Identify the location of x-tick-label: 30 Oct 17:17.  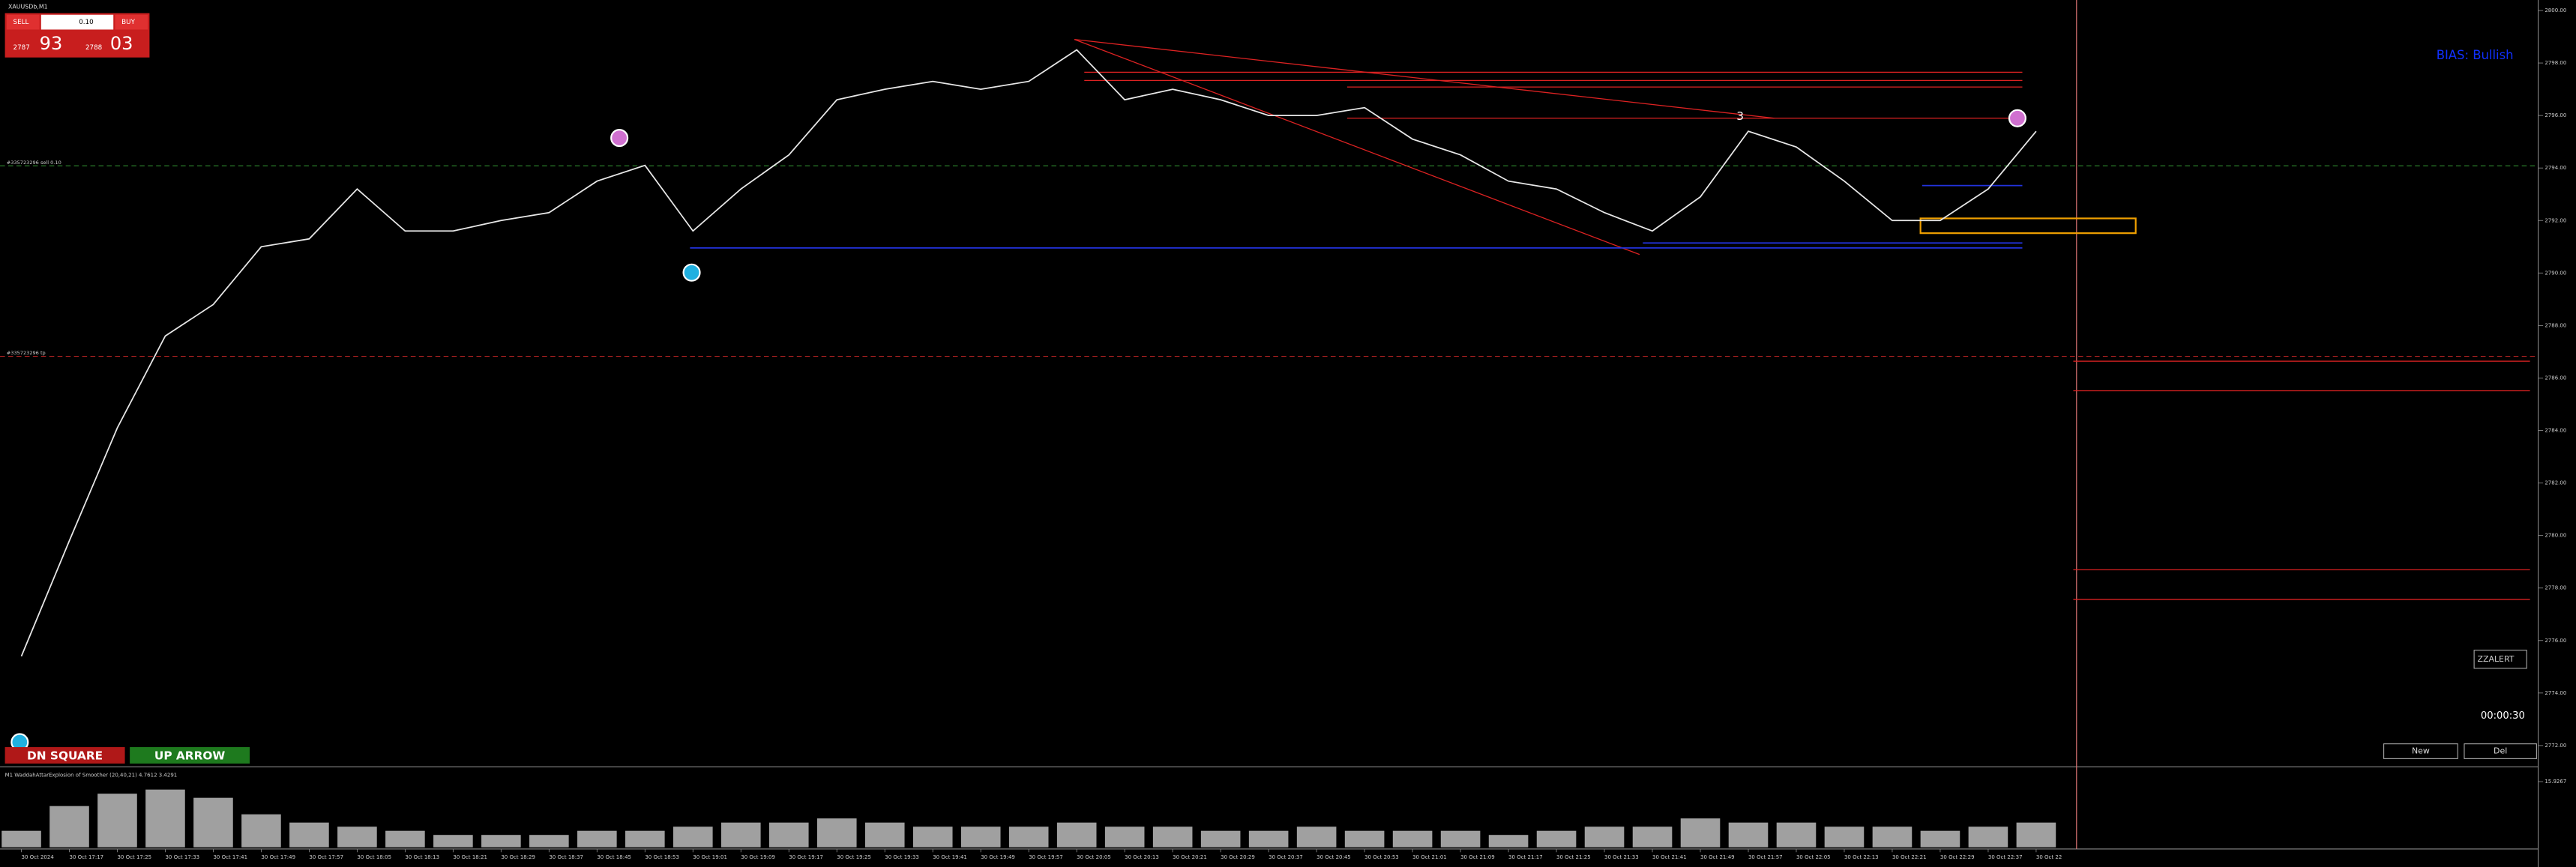
(87, 857).